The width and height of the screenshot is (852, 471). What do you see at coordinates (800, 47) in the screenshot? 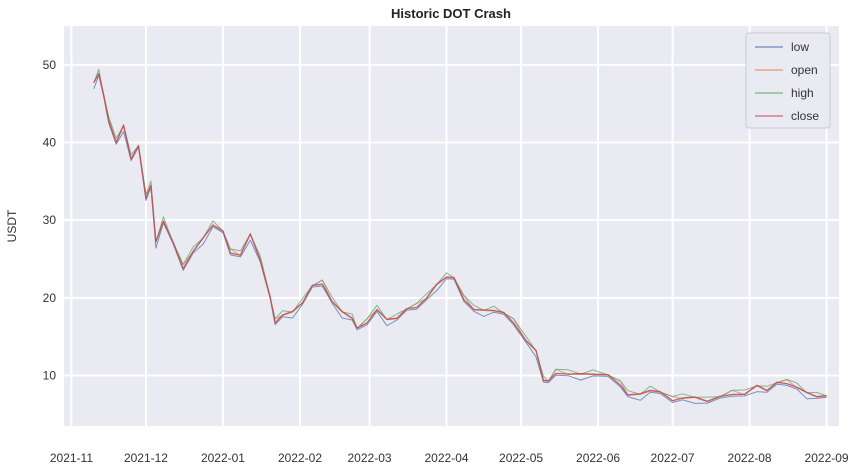
I see `legend-label-low: low` at bounding box center [800, 47].